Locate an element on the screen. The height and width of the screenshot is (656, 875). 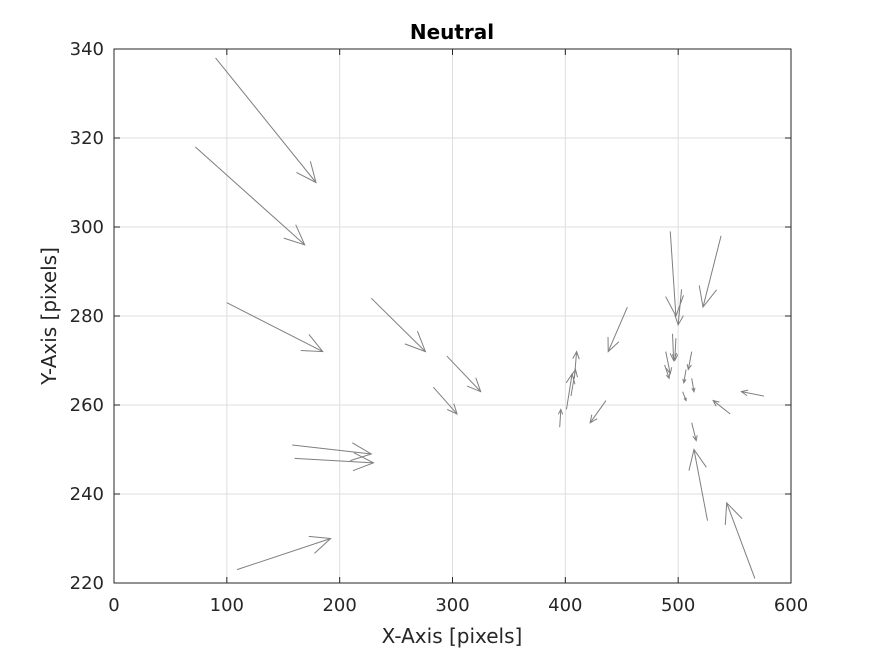
y-axis-label: Y-Axis [pixels] is located at coordinates (49, 316).